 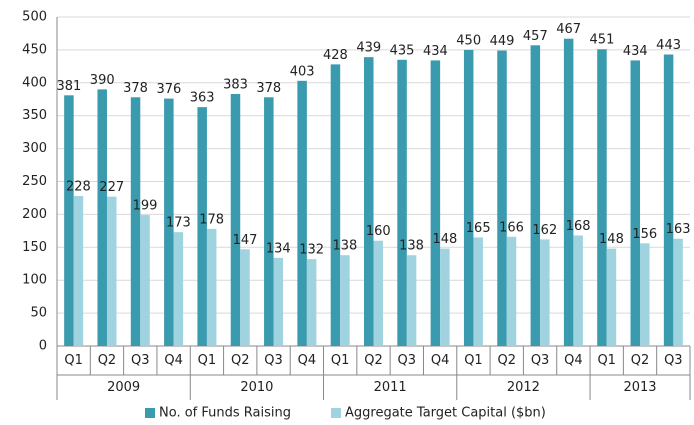 What do you see at coordinates (311, 250) in the screenshot?
I see `data-label: 132` at bounding box center [311, 250].